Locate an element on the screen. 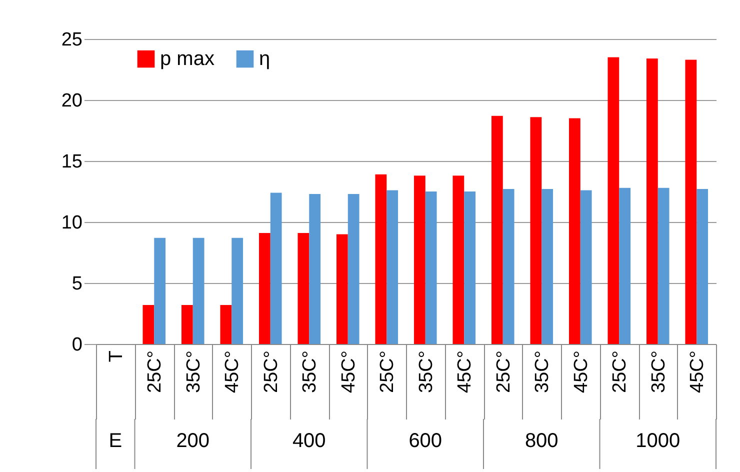  text: 600 is located at coordinates (425, 441).